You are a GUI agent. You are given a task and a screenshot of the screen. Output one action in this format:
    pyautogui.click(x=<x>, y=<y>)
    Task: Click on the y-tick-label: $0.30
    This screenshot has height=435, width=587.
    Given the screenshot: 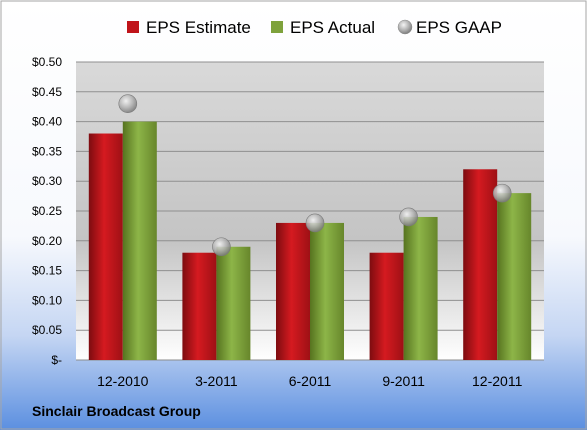 What is the action you would take?
    pyautogui.click(x=47, y=181)
    